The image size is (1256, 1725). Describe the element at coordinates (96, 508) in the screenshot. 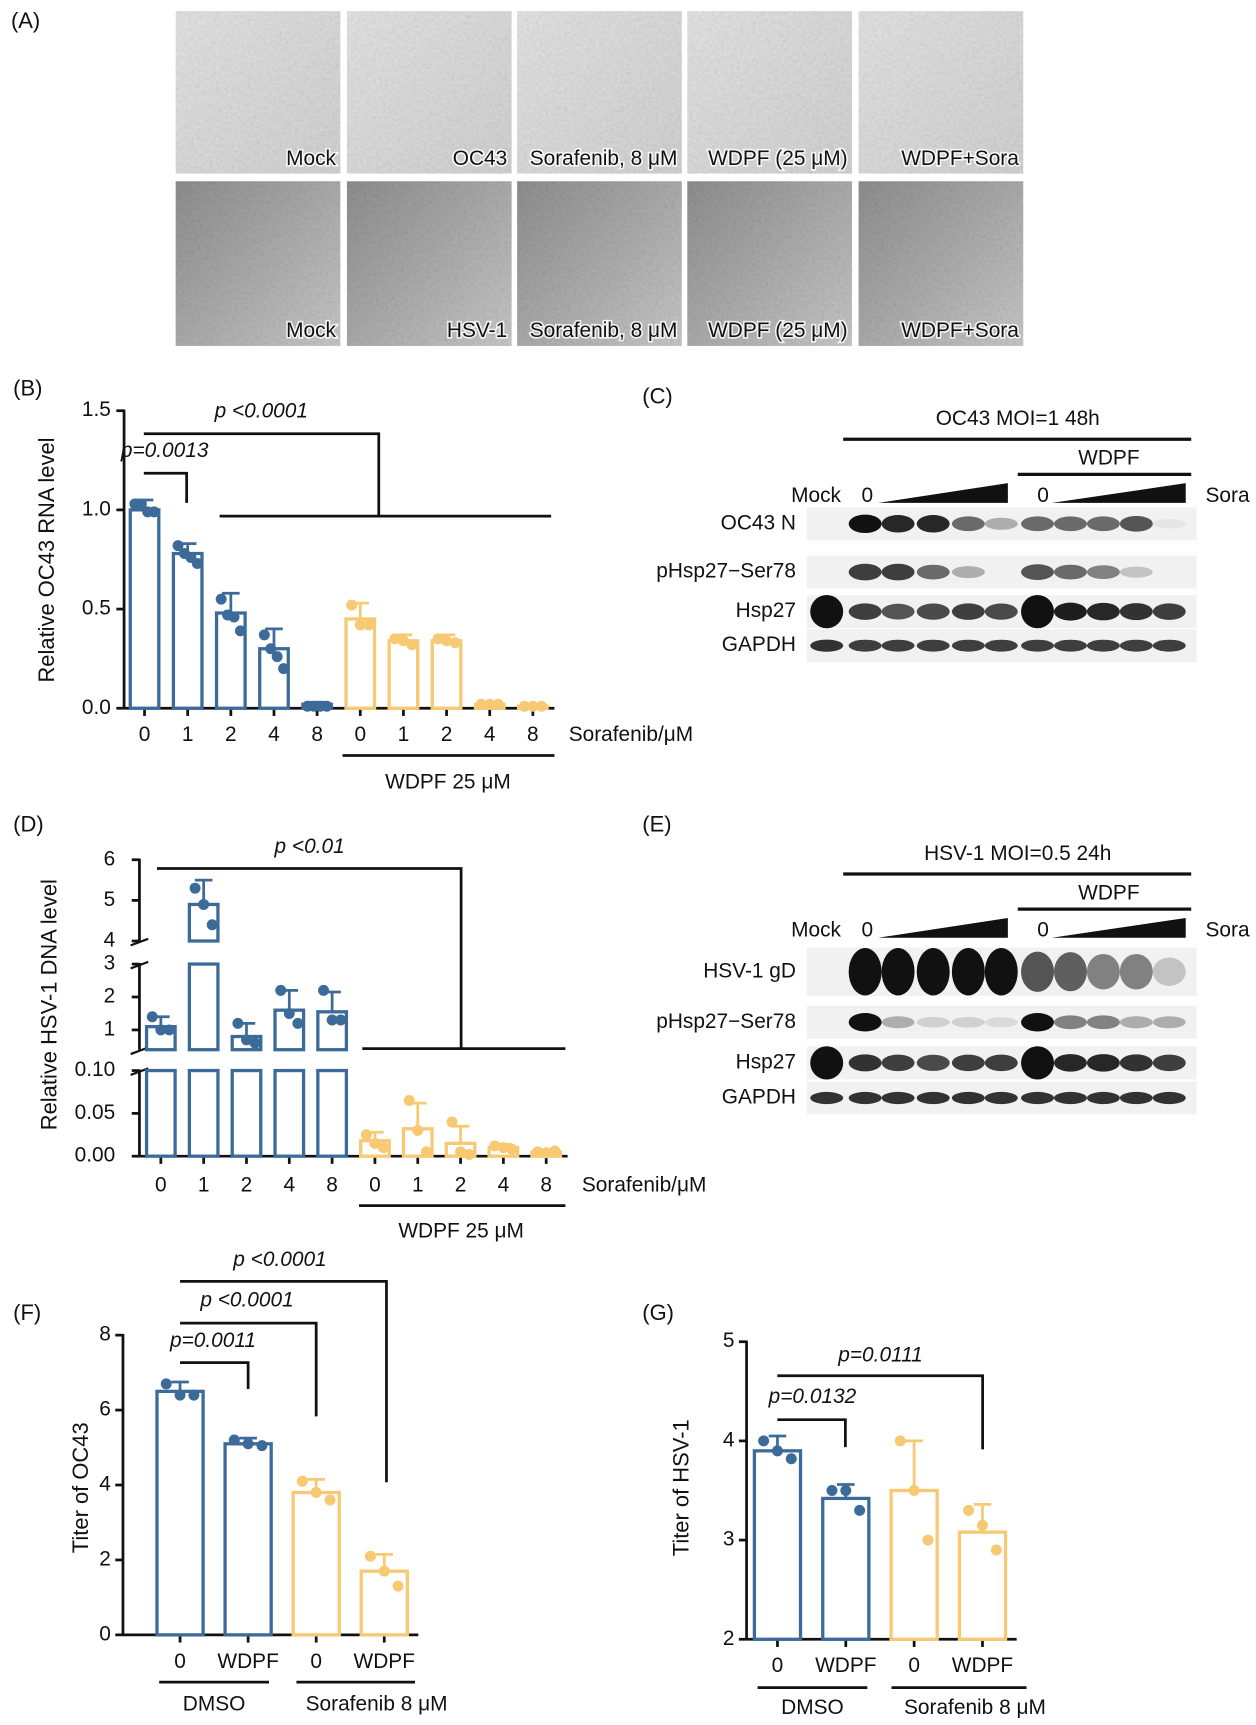

I see `y-tick-label: 1.0` at that location.